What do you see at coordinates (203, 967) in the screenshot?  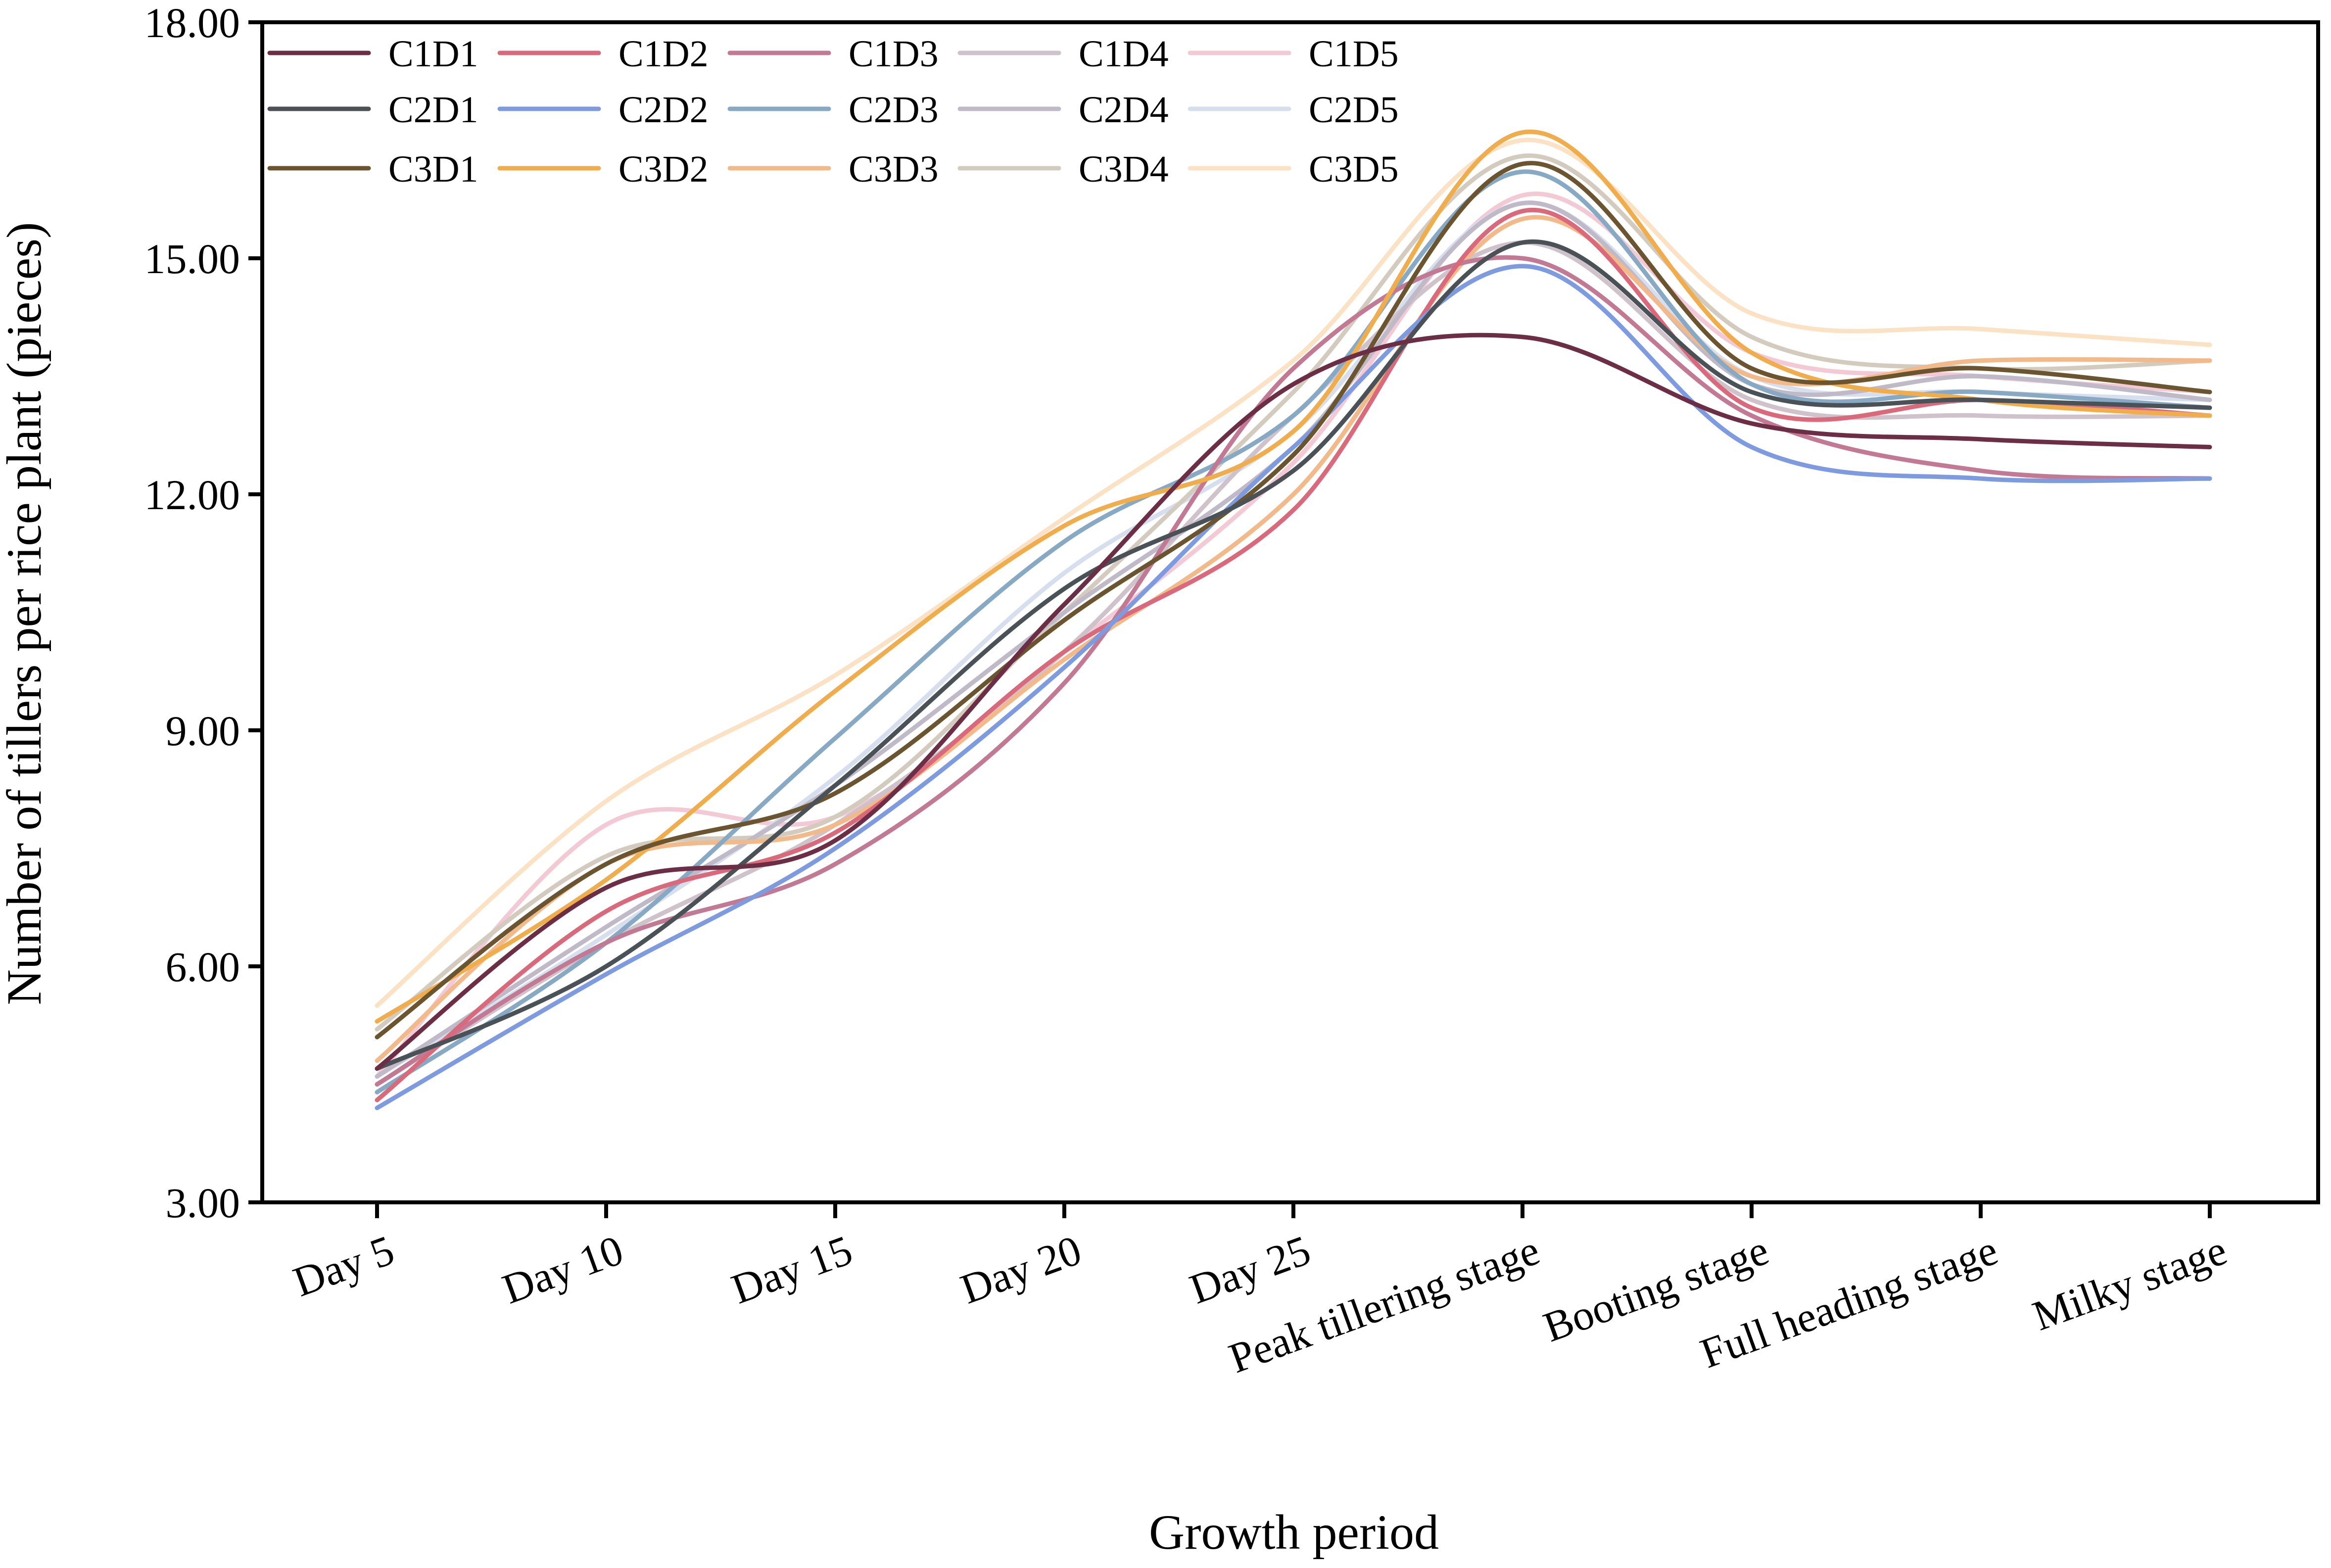 I see `y-tick-label: 6.00` at bounding box center [203, 967].